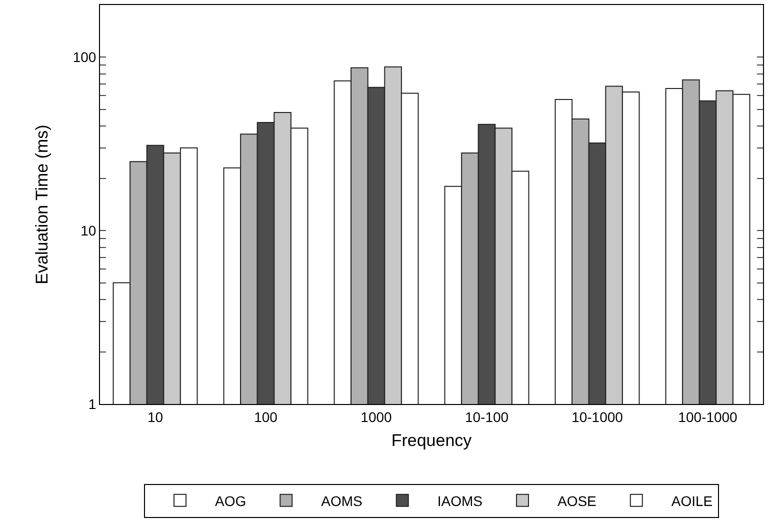 The height and width of the screenshot is (523, 777). Describe the element at coordinates (576, 500) in the screenshot. I see `legend-label: AOSE` at that location.